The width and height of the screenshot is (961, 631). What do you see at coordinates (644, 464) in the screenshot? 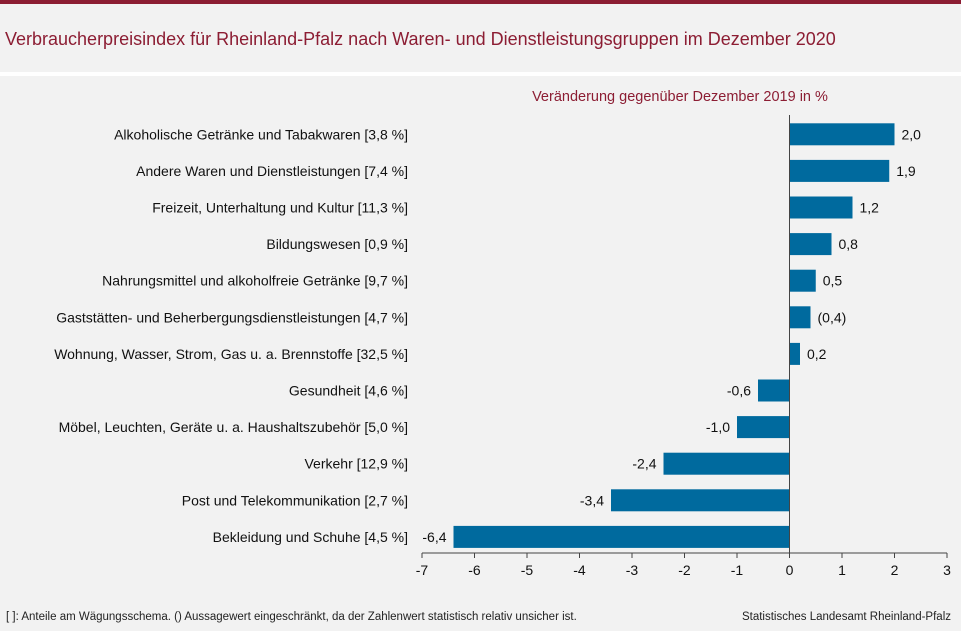
I see `data-label: -2,4` at bounding box center [644, 464].